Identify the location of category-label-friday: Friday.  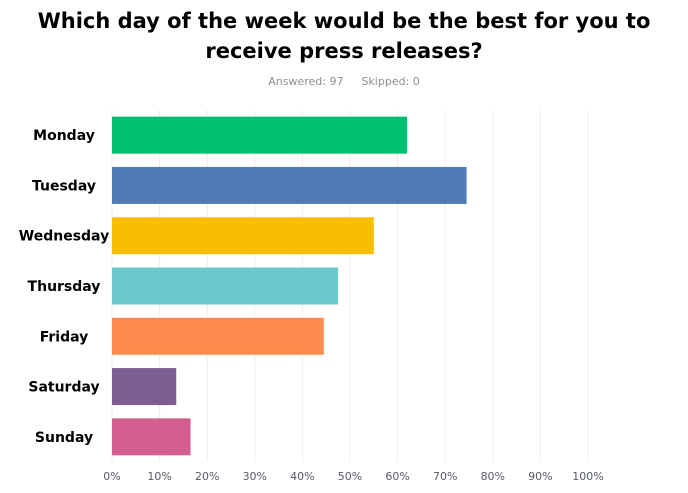
(64, 337).